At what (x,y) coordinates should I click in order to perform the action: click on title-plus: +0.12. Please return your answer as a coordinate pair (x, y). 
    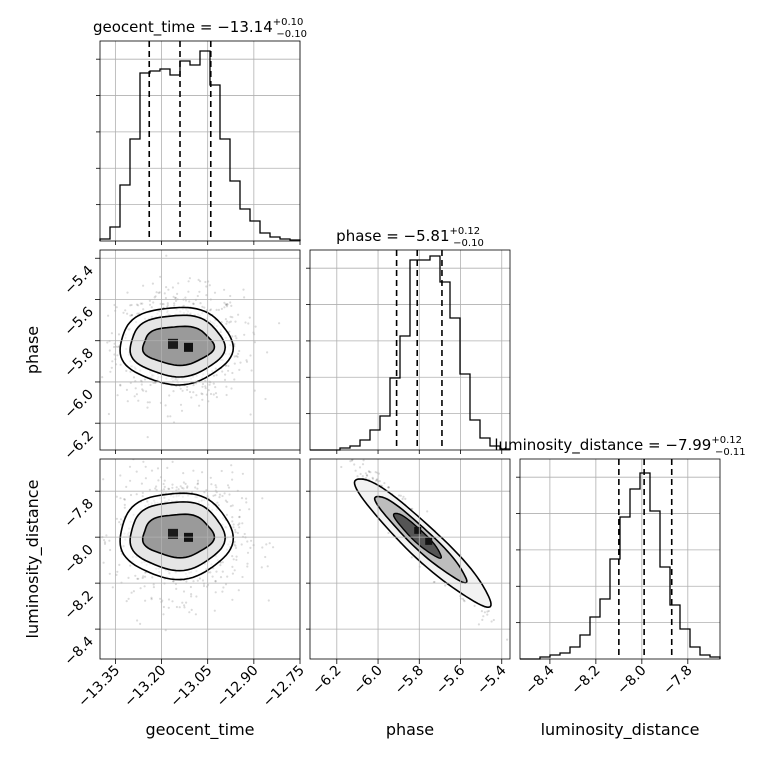
    Looking at the image, I should click on (726, 440).